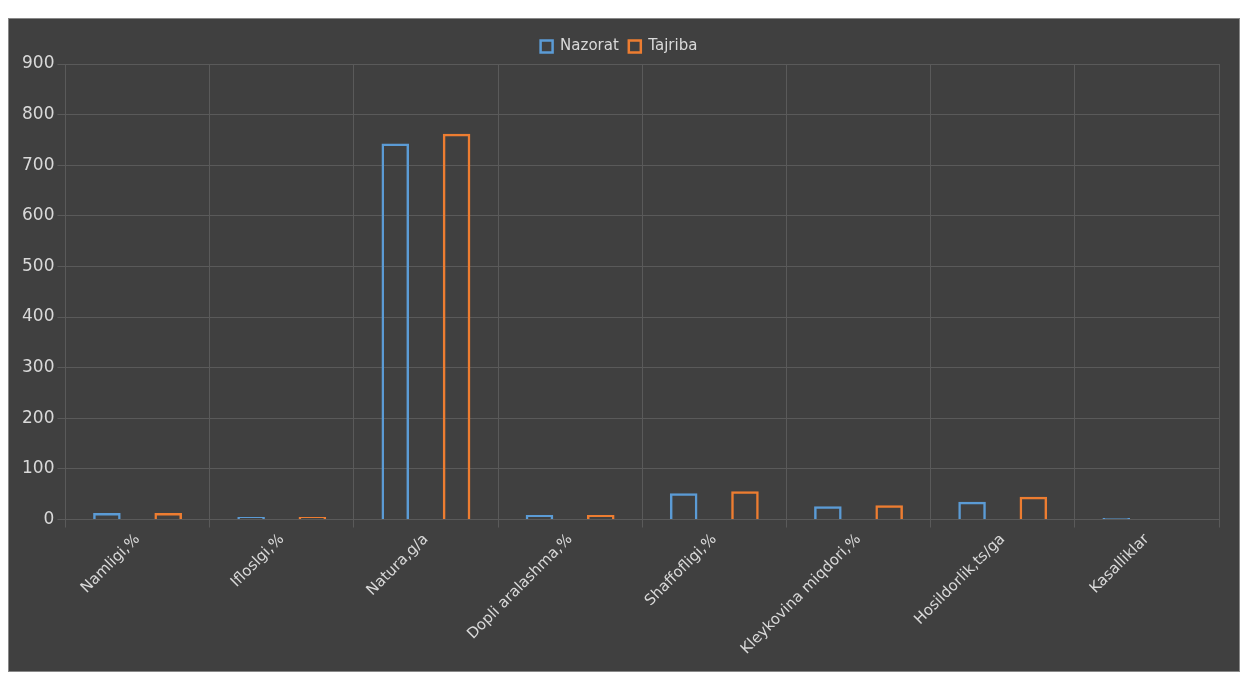 The width and height of the screenshot is (1247, 675). I want to click on y-tick-label: 700, so click(38, 163).